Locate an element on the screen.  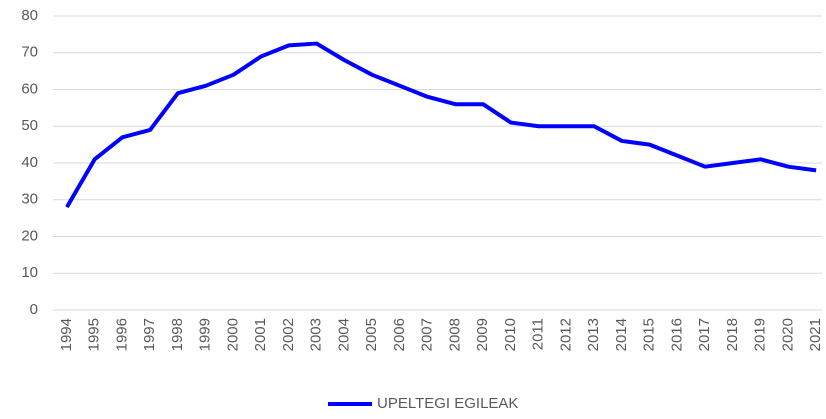
x-tick-label: 2015 is located at coordinates (649, 334).